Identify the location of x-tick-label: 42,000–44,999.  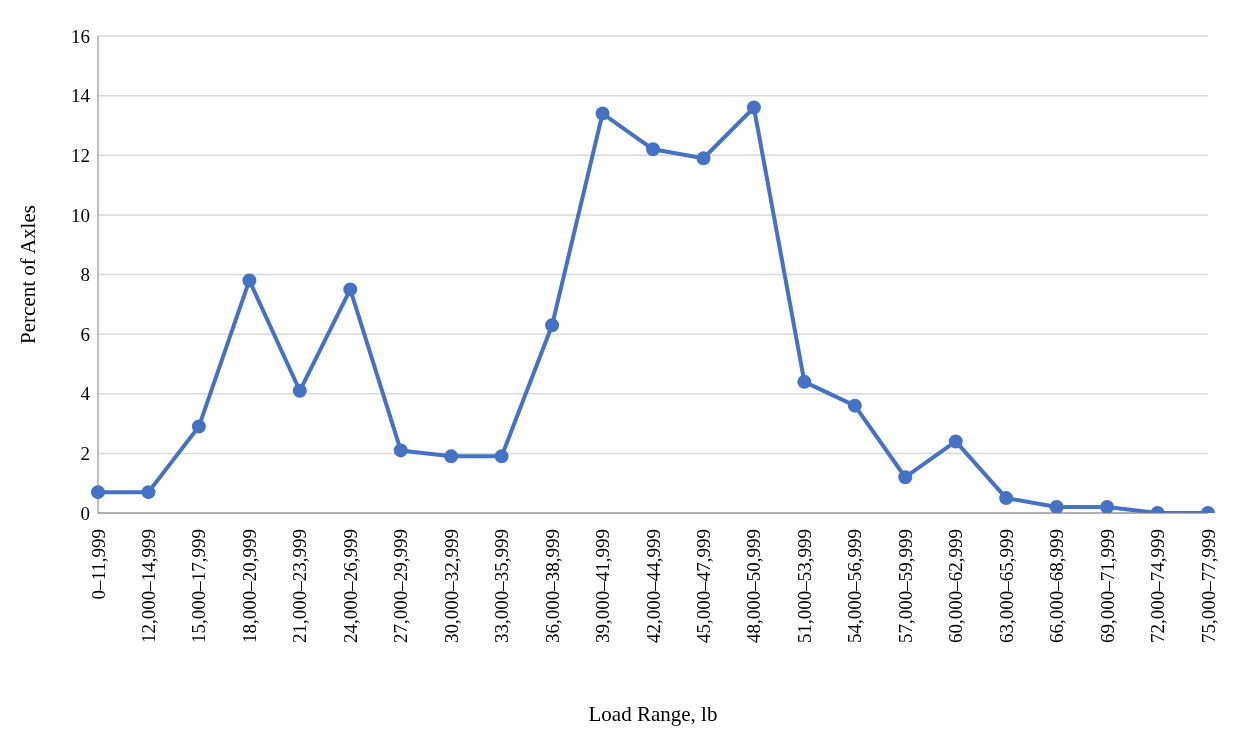
(653, 586).